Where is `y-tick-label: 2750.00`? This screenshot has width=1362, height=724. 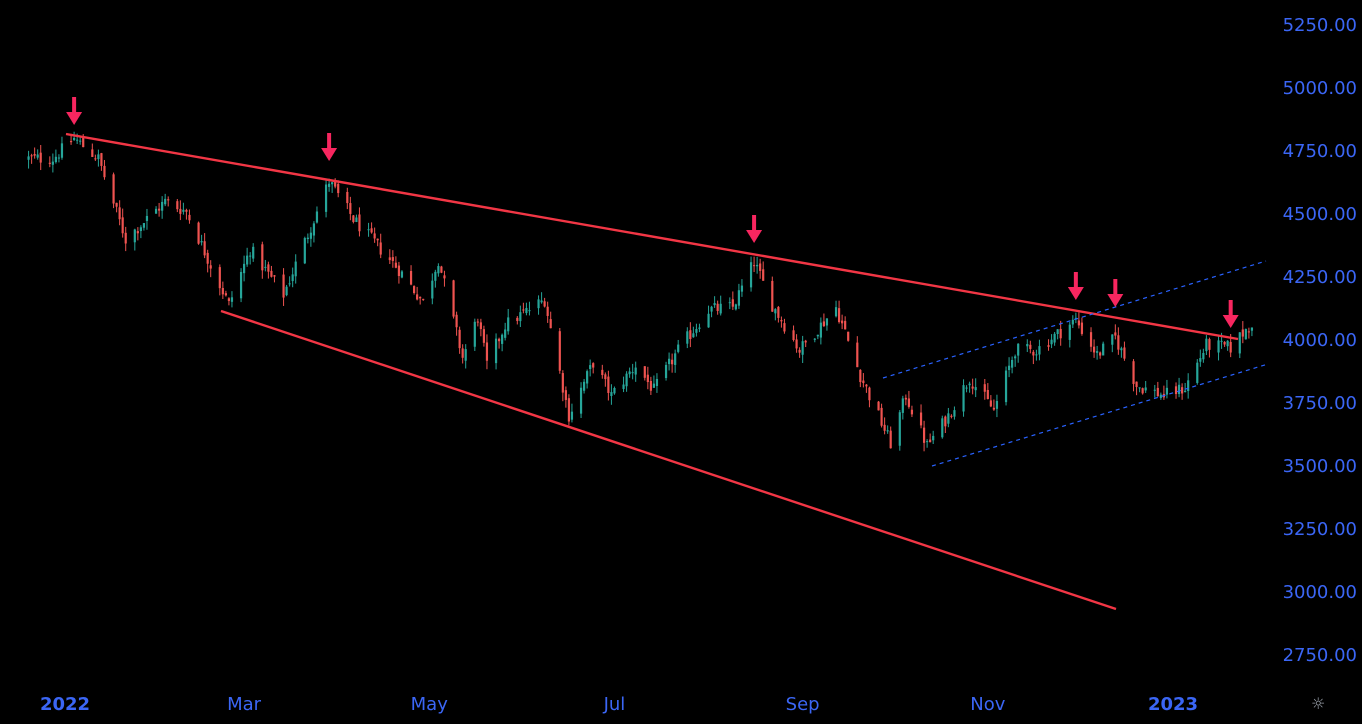 y-tick-label: 2750.00 is located at coordinates (1320, 655).